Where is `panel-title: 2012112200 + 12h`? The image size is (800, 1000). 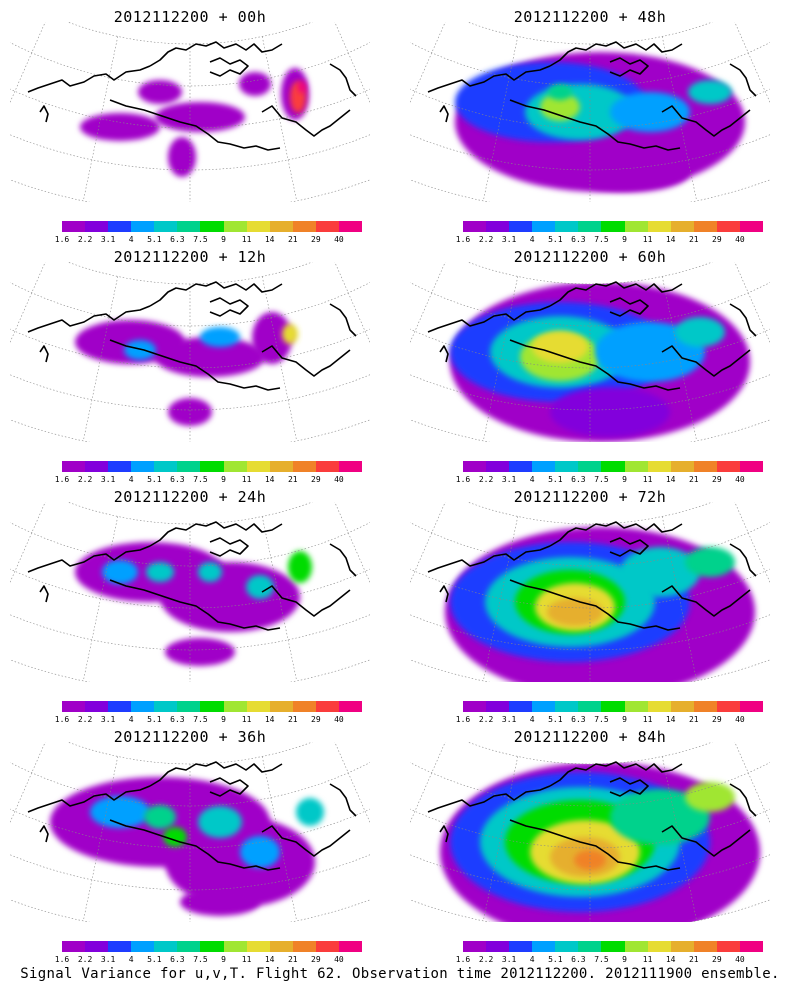
panel-title: 2012112200 + 12h is located at coordinates (190, 257).